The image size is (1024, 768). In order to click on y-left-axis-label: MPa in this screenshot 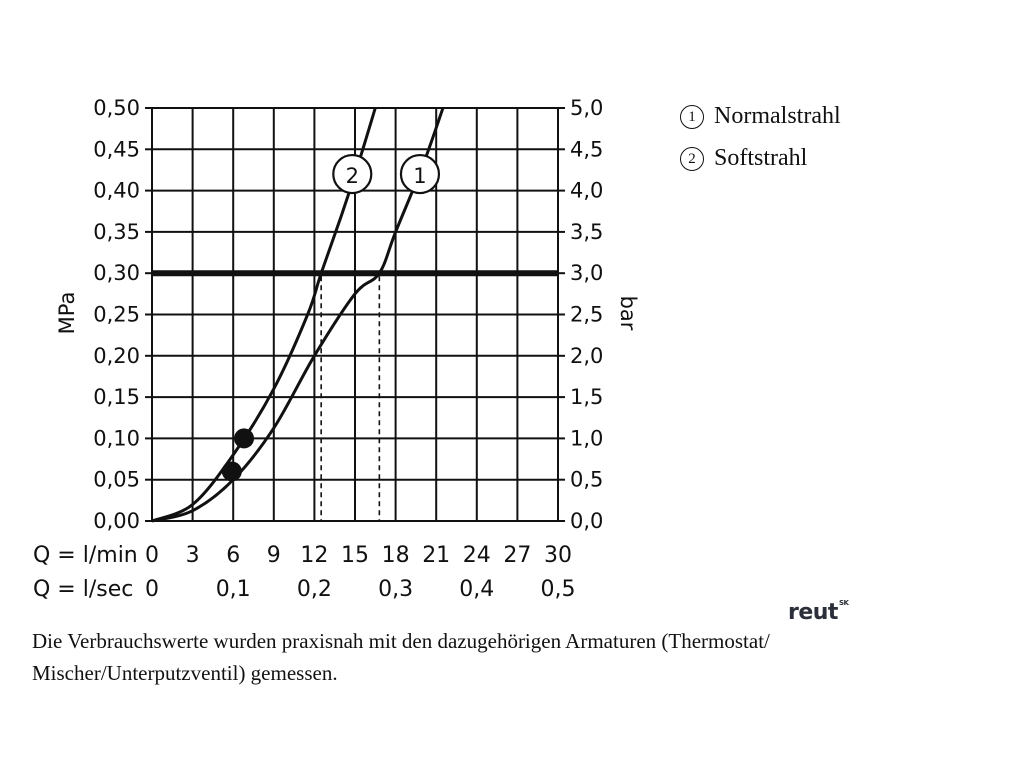, I will do `click(67, 313)`.